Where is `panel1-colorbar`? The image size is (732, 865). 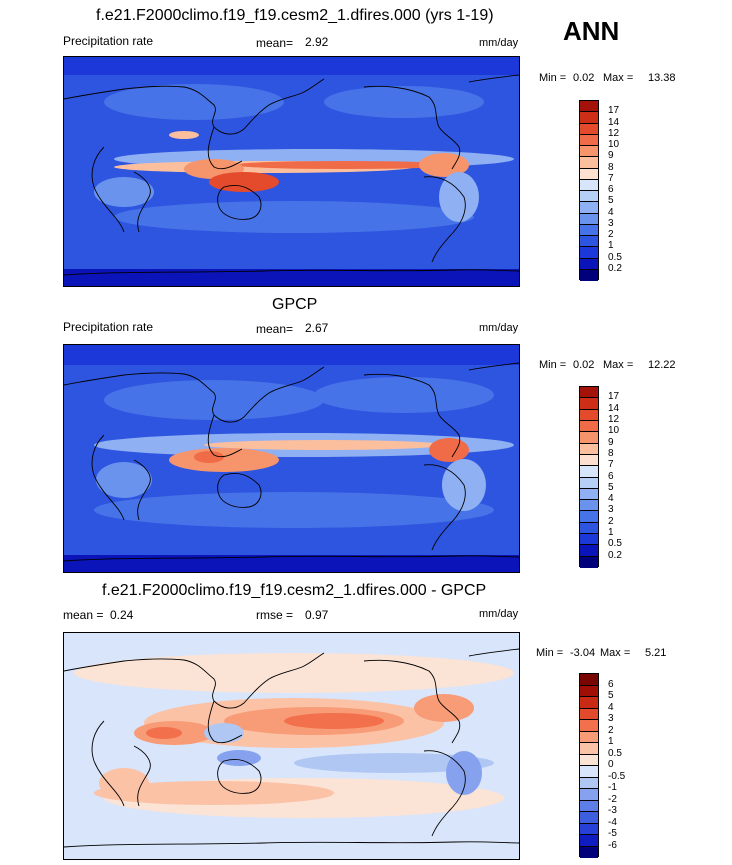
panel1-colorbar is located at coordinates (589, 190).